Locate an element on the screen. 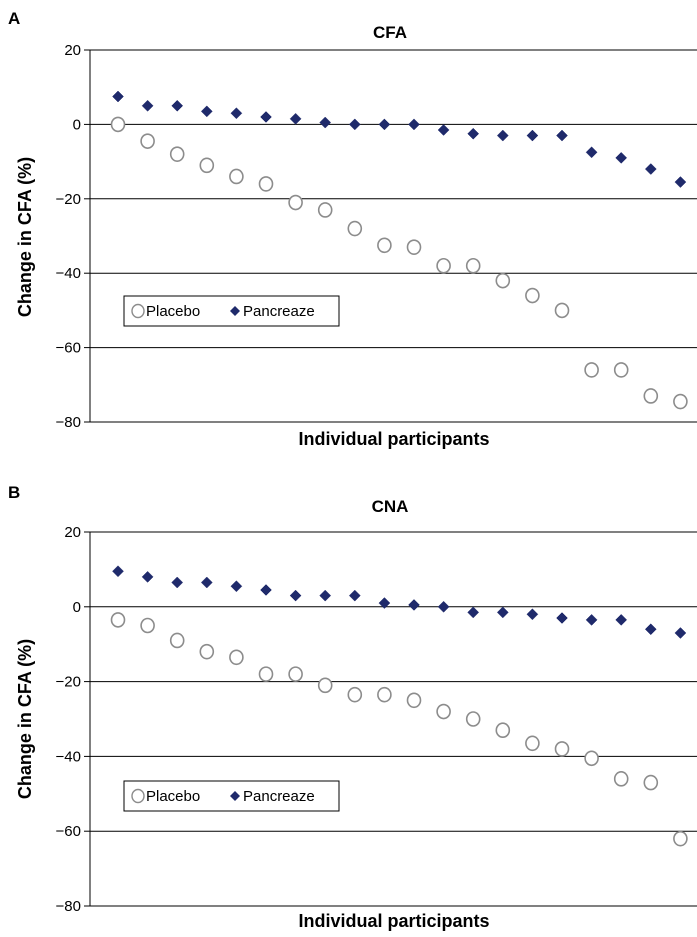 The image size is (697, 937). chart-title-cfa: CFA is located at coordinates (390, 32).